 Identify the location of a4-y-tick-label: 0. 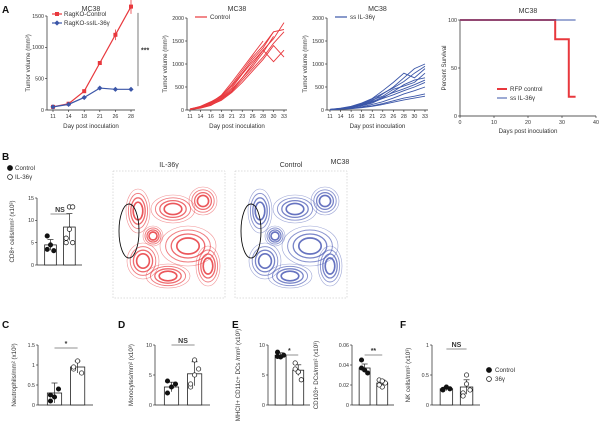
(455, 117).